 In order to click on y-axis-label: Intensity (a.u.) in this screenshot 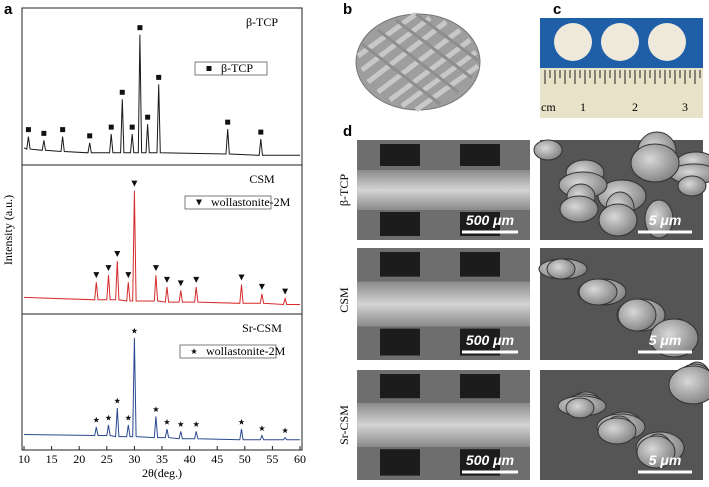, I will do `click(8, 230)`.